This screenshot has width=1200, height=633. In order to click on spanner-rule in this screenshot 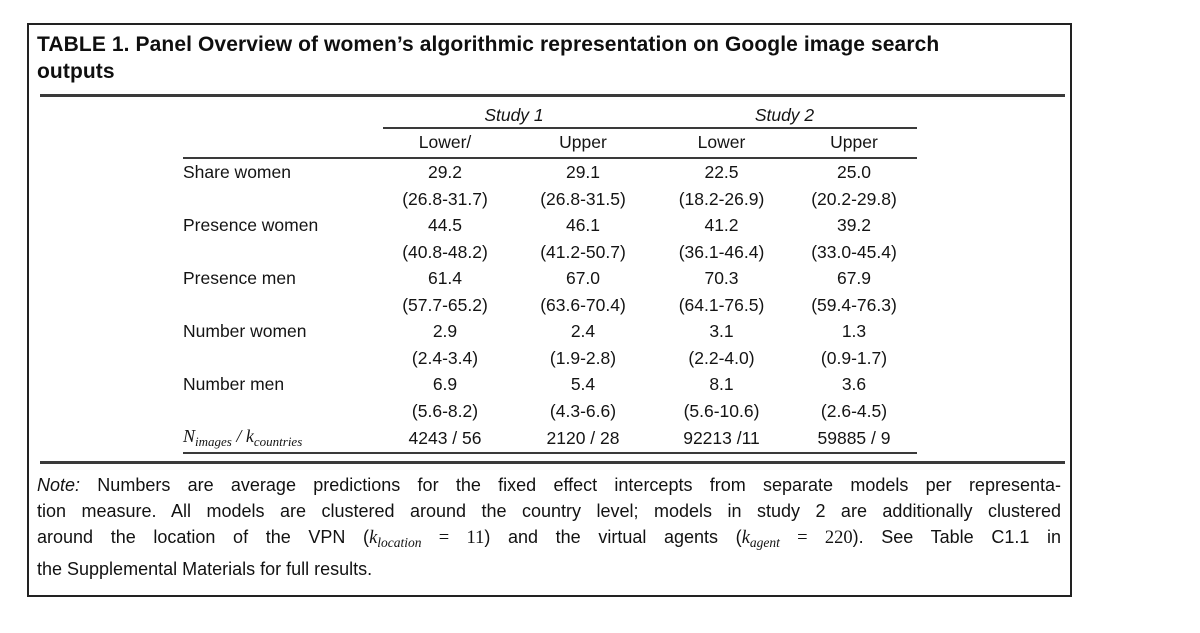, I will do `click(650, 128)`.